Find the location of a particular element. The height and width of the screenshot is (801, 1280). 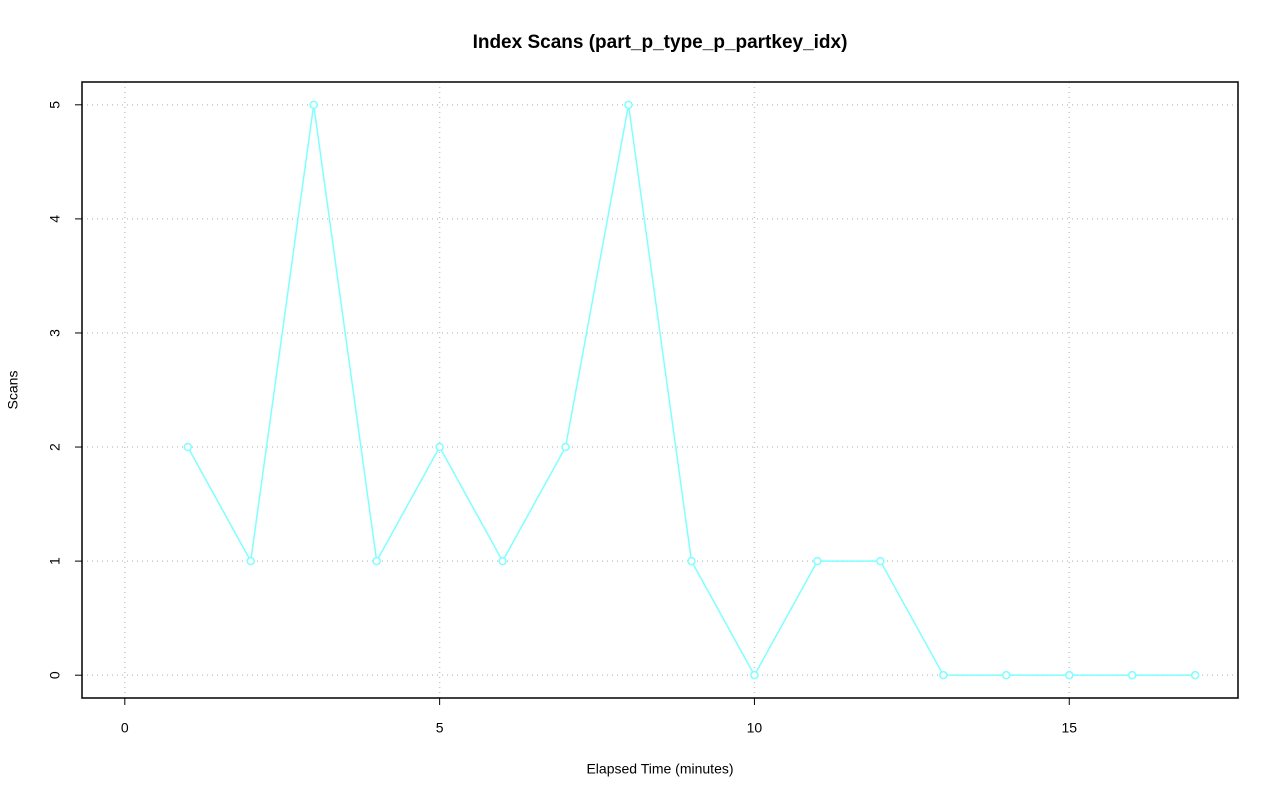

y-tick-label: 5 is located at coordinates (55, 105).